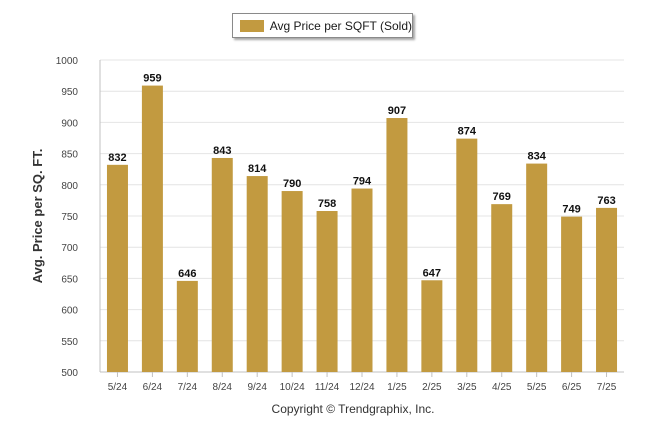 The image size is (646, 434). What do you see at coordinates (502, 387) in the screenshot?
I see `x-tick-label: 4/25` at bounding box center [502, 387].